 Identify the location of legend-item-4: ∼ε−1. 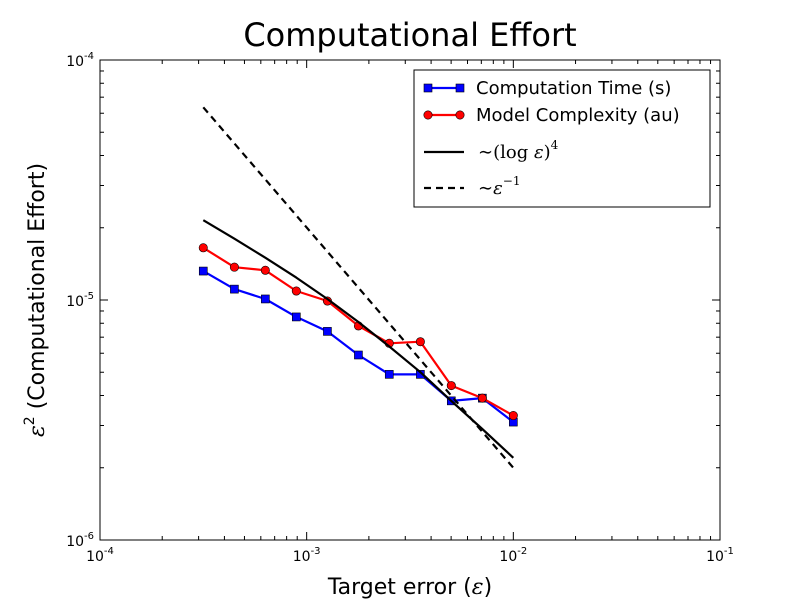
(472, 186).